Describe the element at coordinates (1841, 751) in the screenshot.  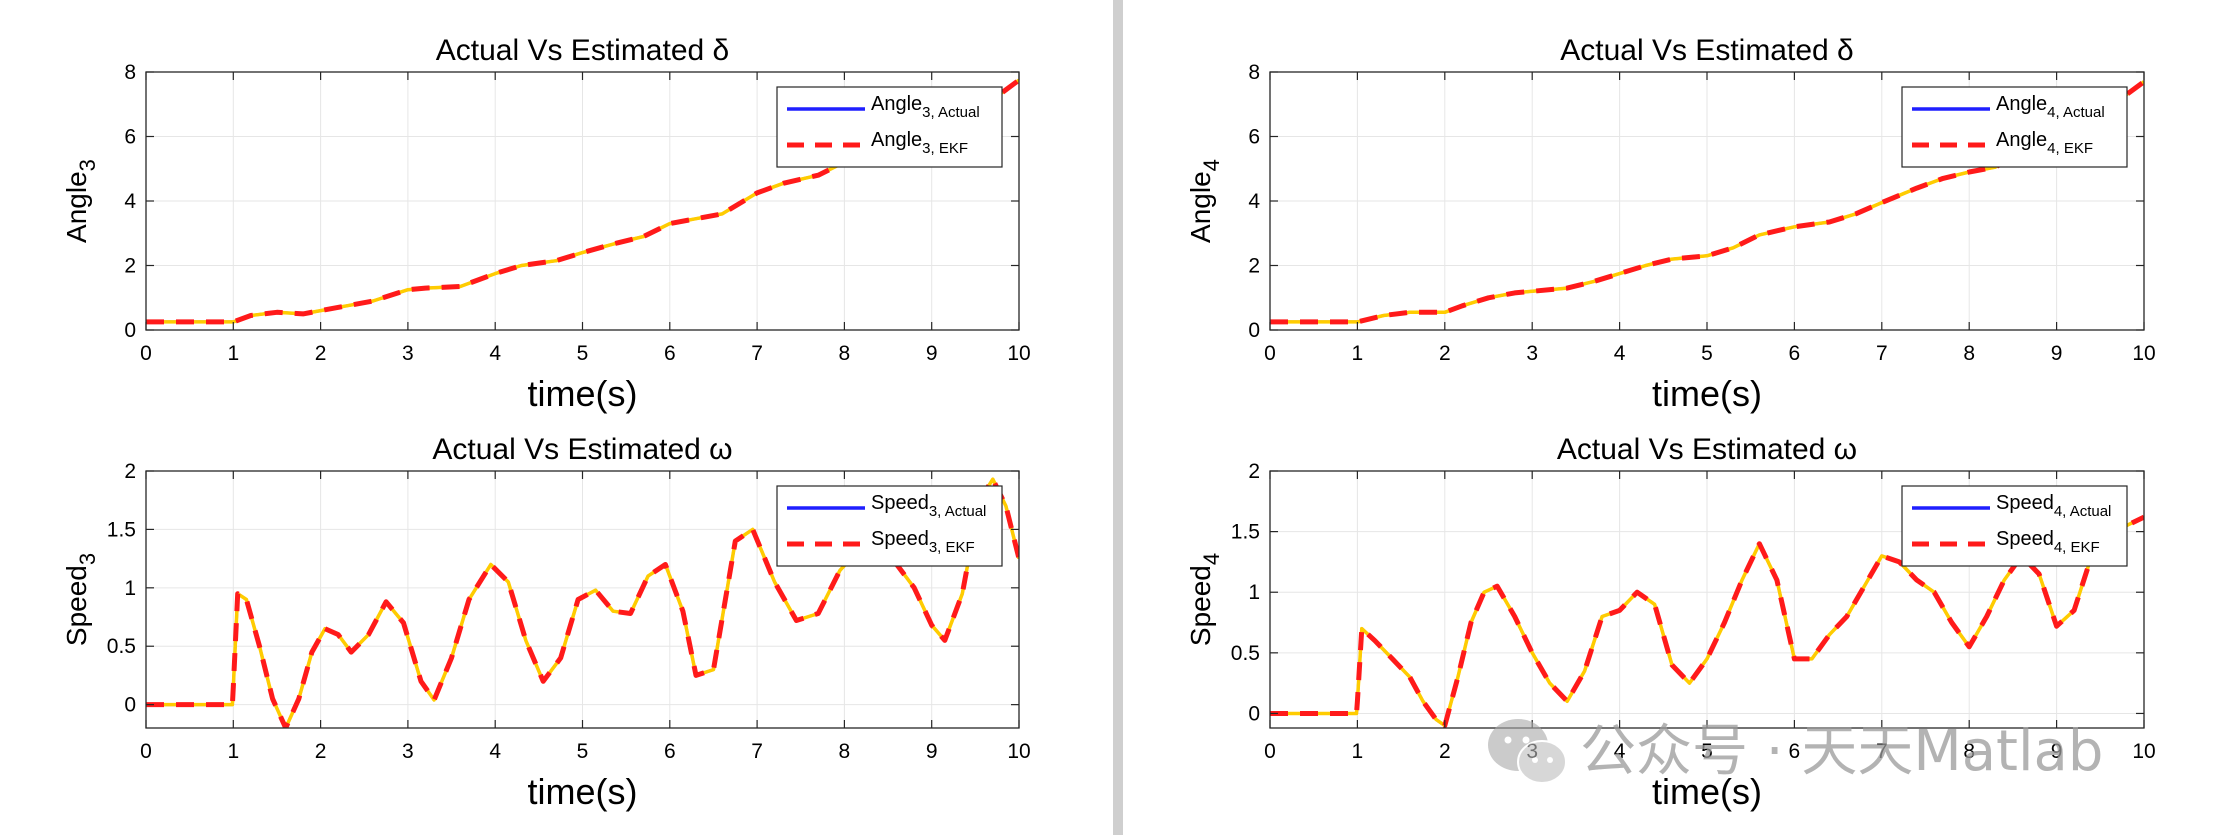
I see `watermark-text: 公众号 · 天天Matlab` at that location.